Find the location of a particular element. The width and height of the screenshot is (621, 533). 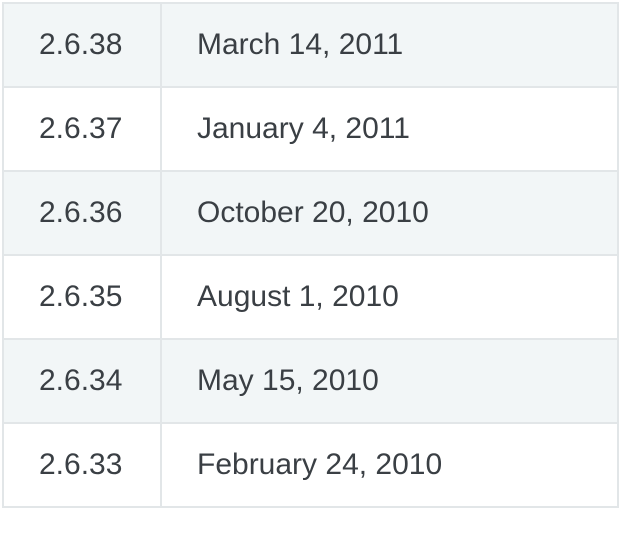

version-cell: 2.6.35 is located at coordinates (82, 297).